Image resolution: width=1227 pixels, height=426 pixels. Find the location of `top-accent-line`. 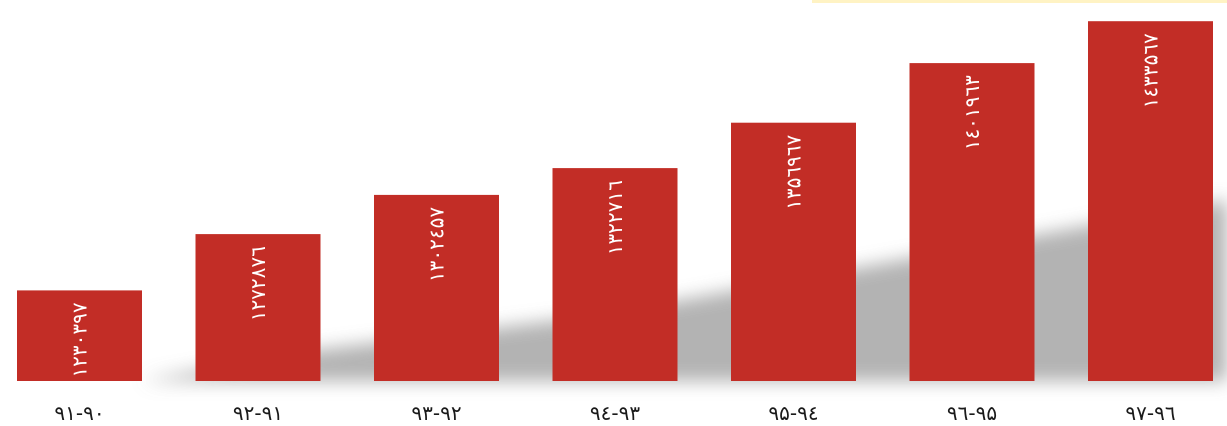

top-accent-line is located at coordinates (1019, 1).